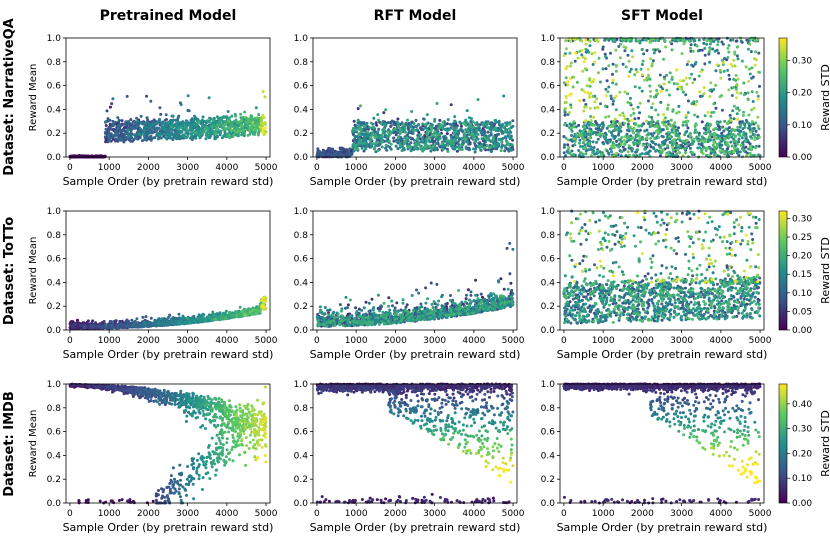 The height and width of the screenshot is (540, 830). I want to click on x-tick-label: 1000, so click(109, 168).